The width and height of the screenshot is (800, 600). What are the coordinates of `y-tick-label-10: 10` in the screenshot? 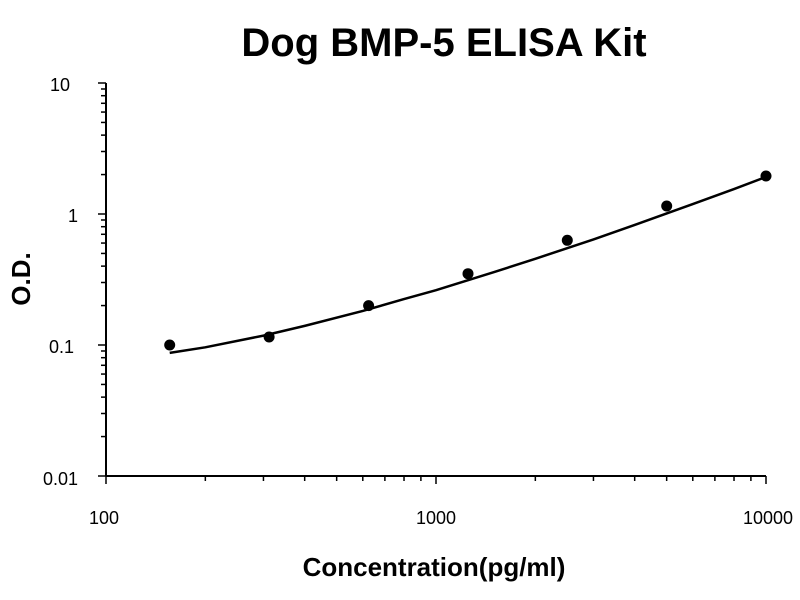 It's located at (60, 85).